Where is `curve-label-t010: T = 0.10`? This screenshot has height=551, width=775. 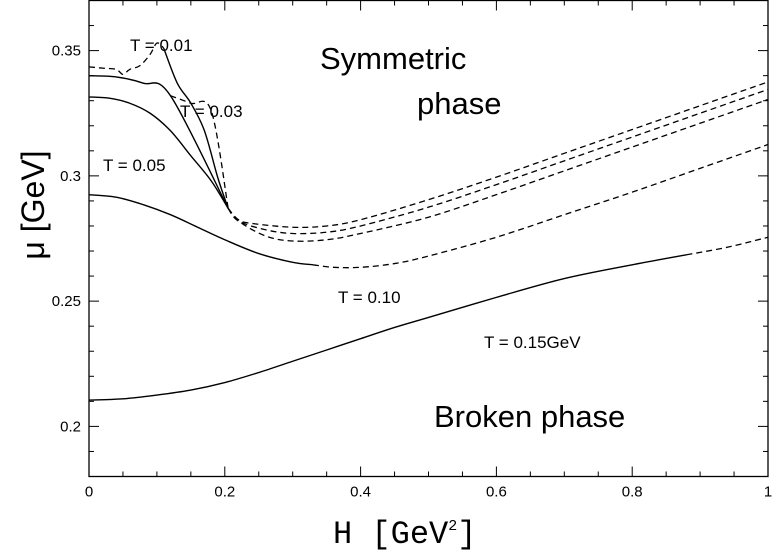 curve-label-t010: T = 0.10 is located at coordinates (369, 297).